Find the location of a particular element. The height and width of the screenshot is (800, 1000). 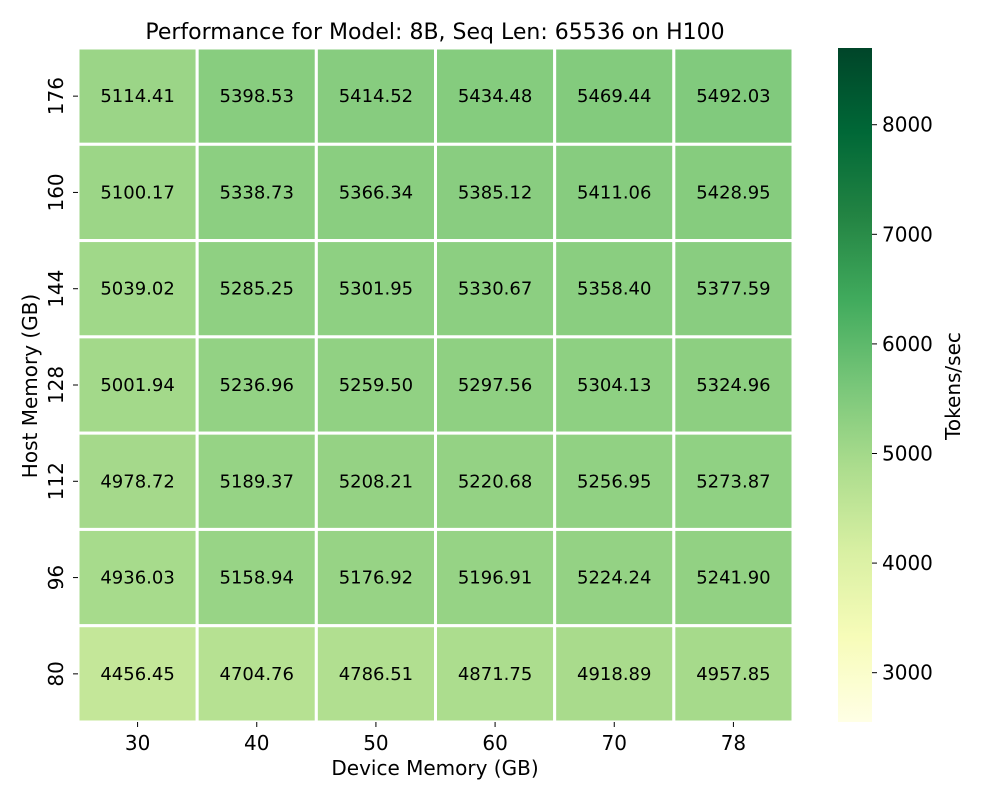

cell-value-label: 5414.52 is located at coordinates (376, 96).